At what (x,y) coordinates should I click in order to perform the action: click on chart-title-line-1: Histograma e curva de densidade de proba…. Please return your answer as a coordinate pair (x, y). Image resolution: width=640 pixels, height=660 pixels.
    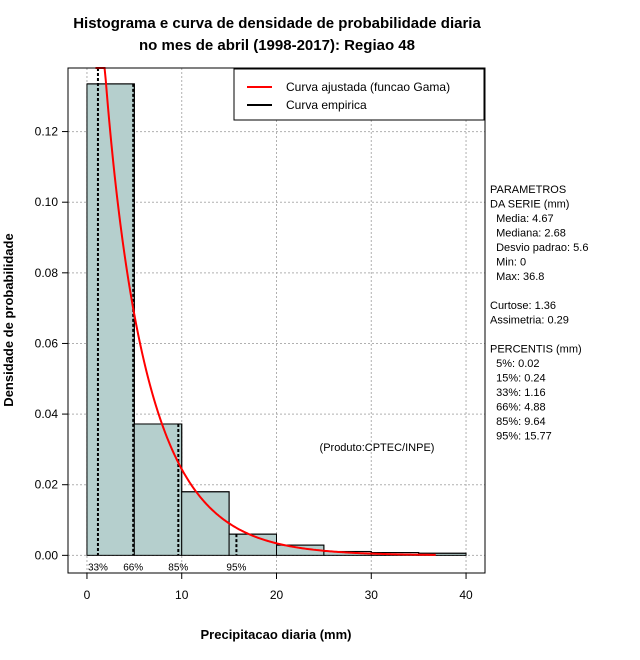
    Looking at the image, I should click on (277, 23).